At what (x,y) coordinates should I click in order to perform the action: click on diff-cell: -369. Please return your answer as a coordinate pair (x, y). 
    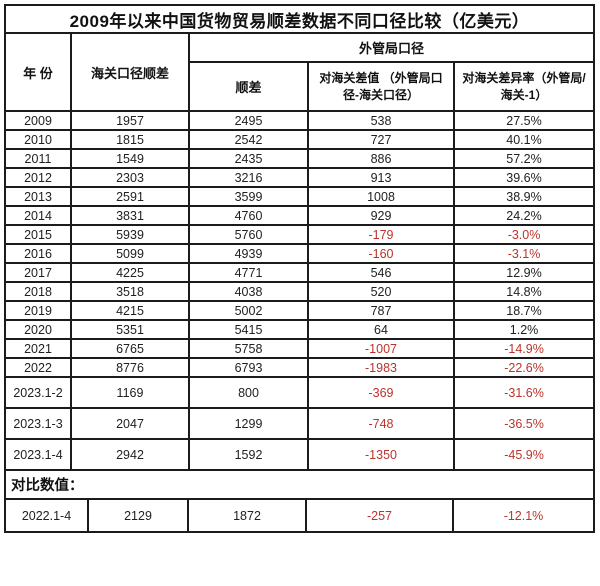
    Looking at the image, I should click on (381, 392).